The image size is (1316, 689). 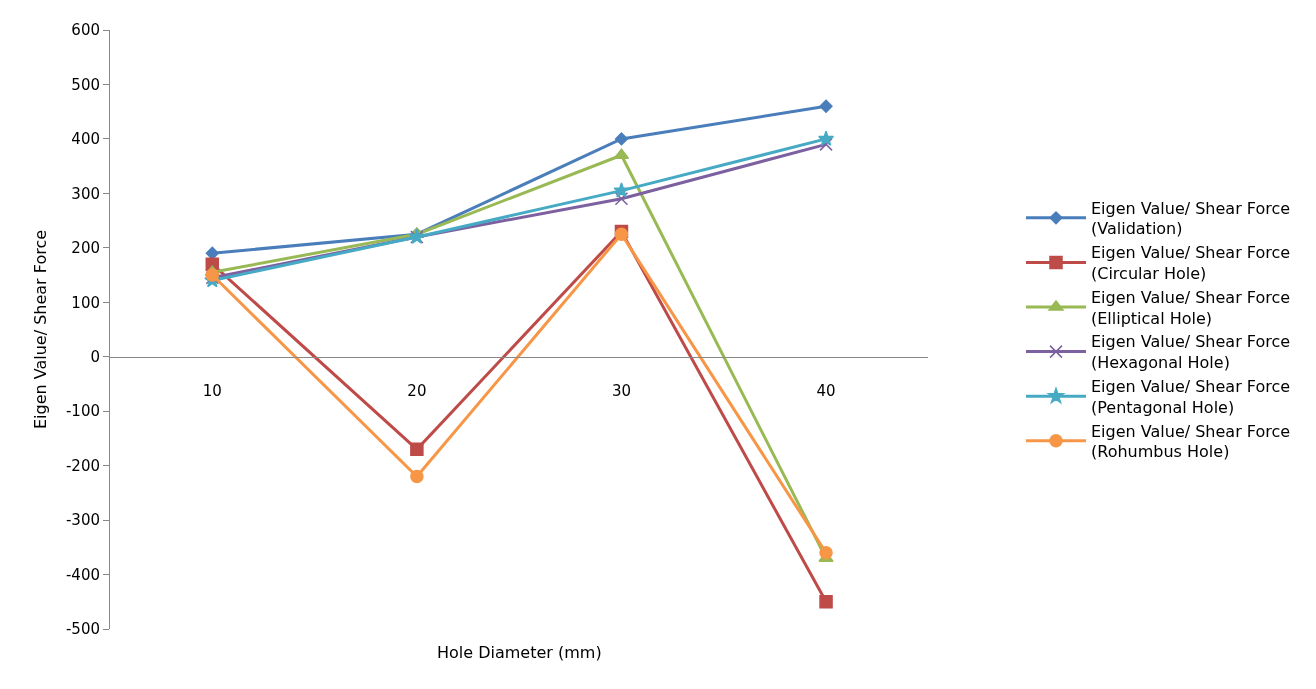 What do you see at coordinates (82, 411) in the screenshot?
I see `y-tick-label: -100` at bounding box center [82, 411].